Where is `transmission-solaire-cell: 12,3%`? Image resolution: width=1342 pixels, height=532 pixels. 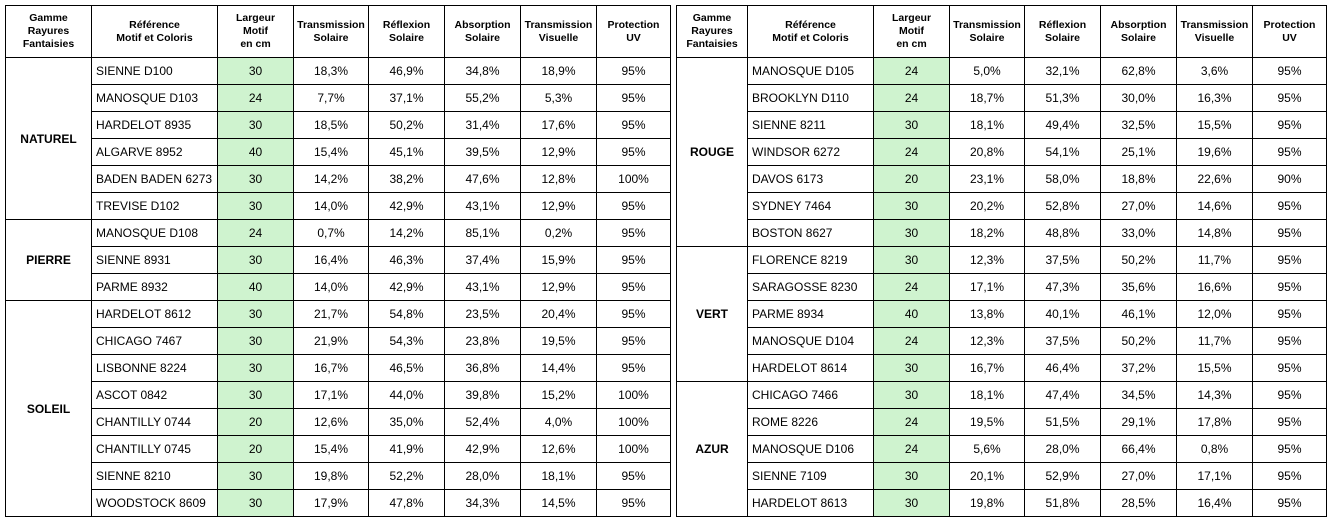
transmission-solaire-cell: 12,3% is located at coordinates (987, 341).